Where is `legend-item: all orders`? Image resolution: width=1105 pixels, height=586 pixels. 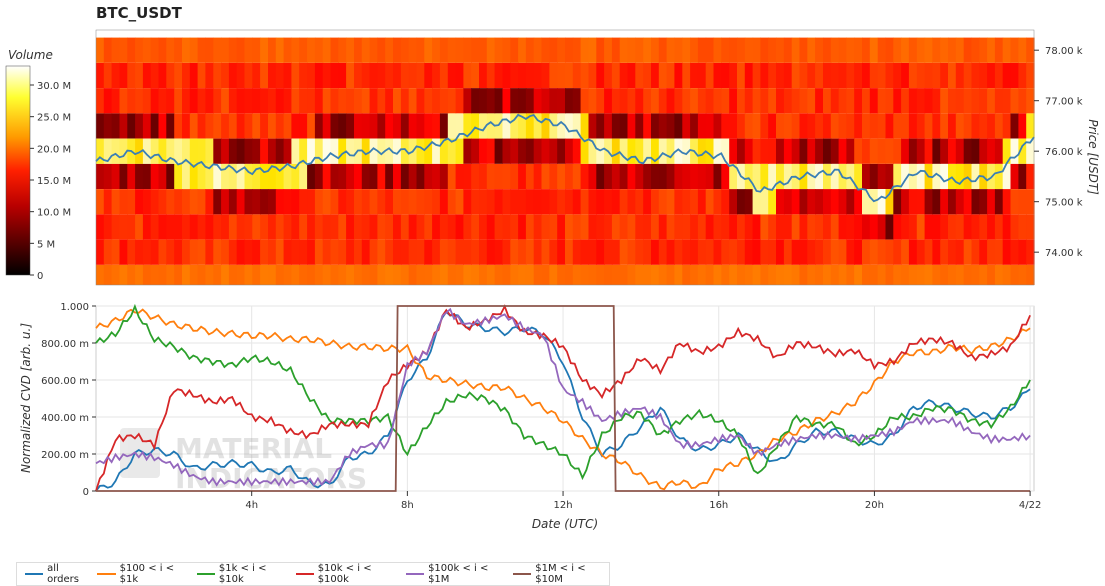
legend-item: all orders is located at coordinates (57, 574).